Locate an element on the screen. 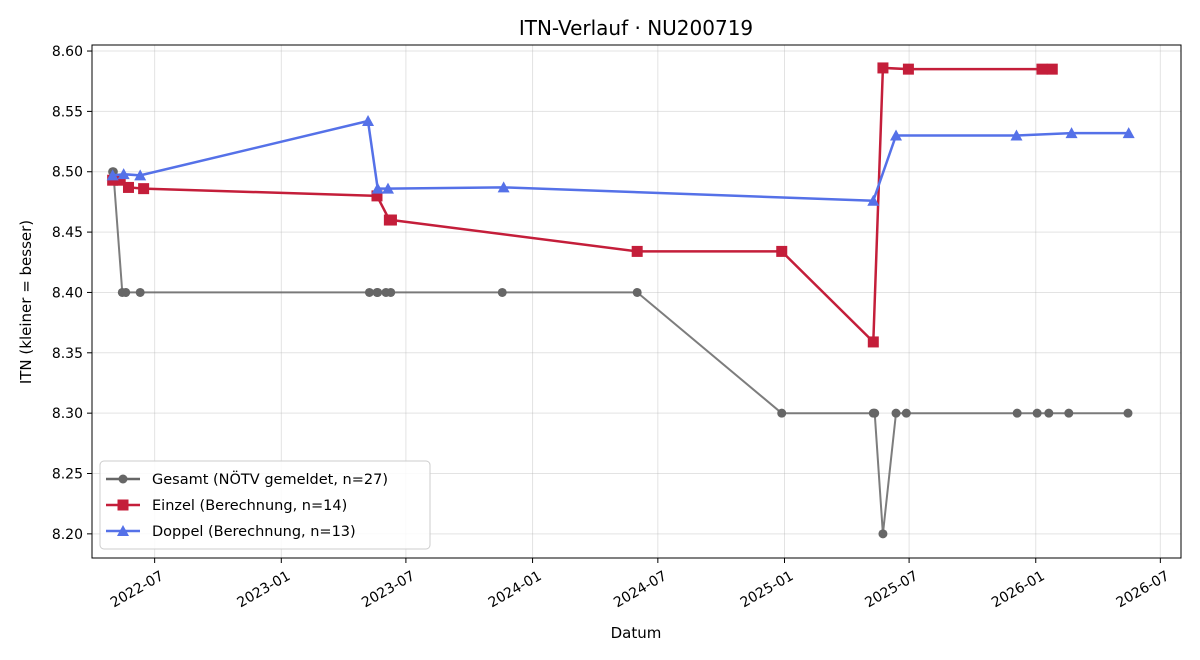  legend-entry: Einzel (Berechnung, n=14) is located at coordinates (226, 506).